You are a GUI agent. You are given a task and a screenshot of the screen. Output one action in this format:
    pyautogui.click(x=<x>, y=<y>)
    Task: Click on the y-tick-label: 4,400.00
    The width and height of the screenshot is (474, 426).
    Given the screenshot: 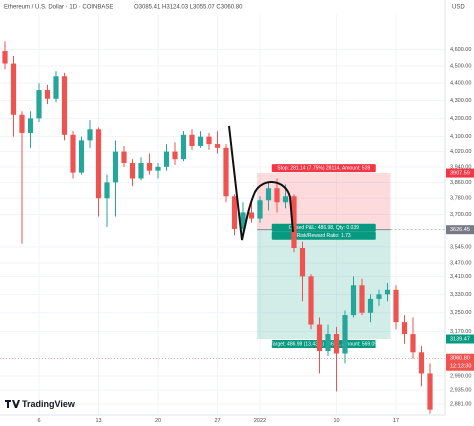 What is the action you would take?
    pyautogui.click(x=460, y=84)
    